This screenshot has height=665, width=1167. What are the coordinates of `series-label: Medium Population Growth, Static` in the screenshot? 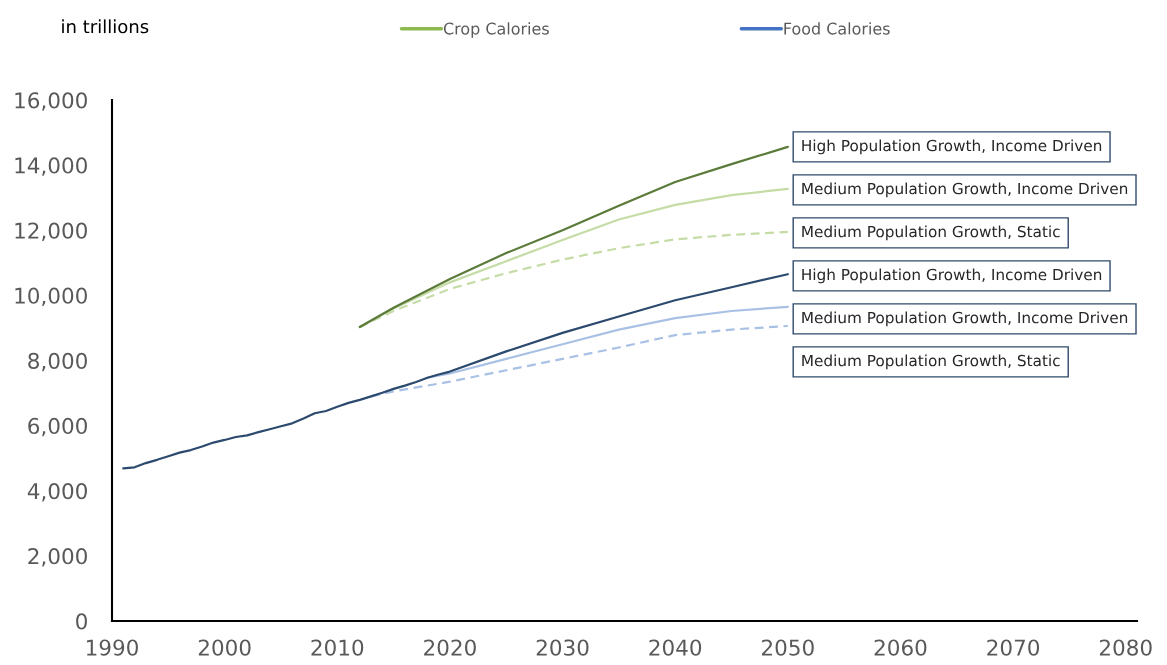 It's located at (931, 233).